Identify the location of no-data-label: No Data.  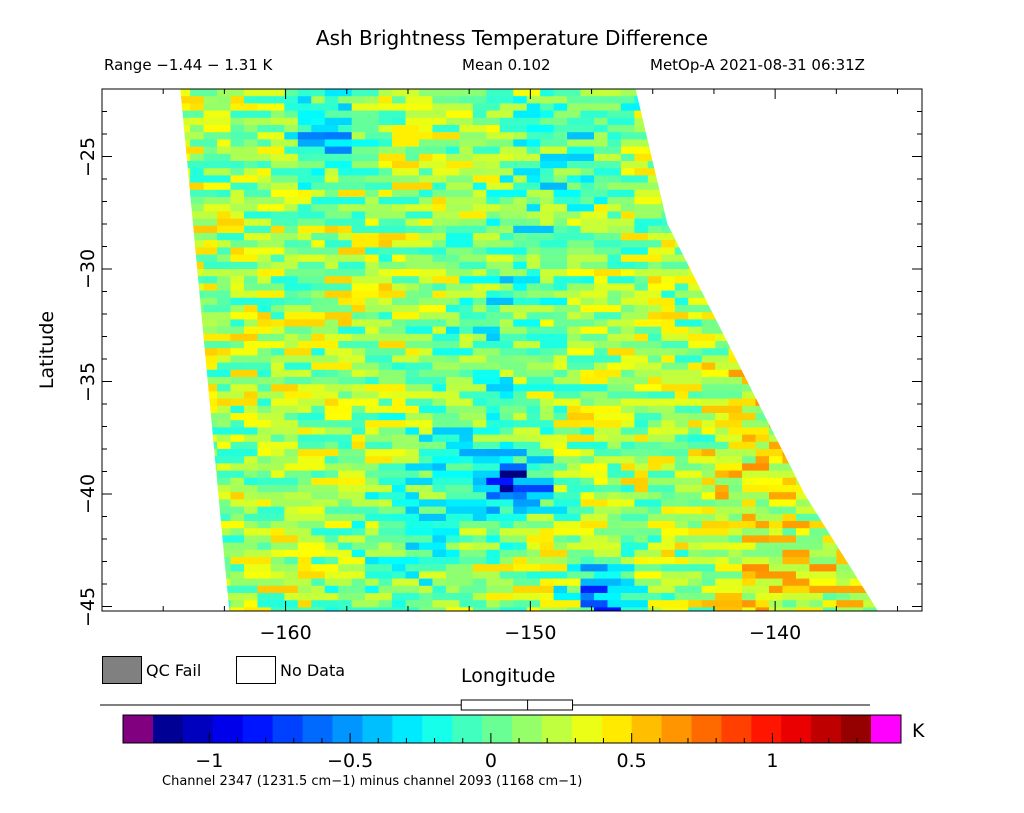
(313, 670).